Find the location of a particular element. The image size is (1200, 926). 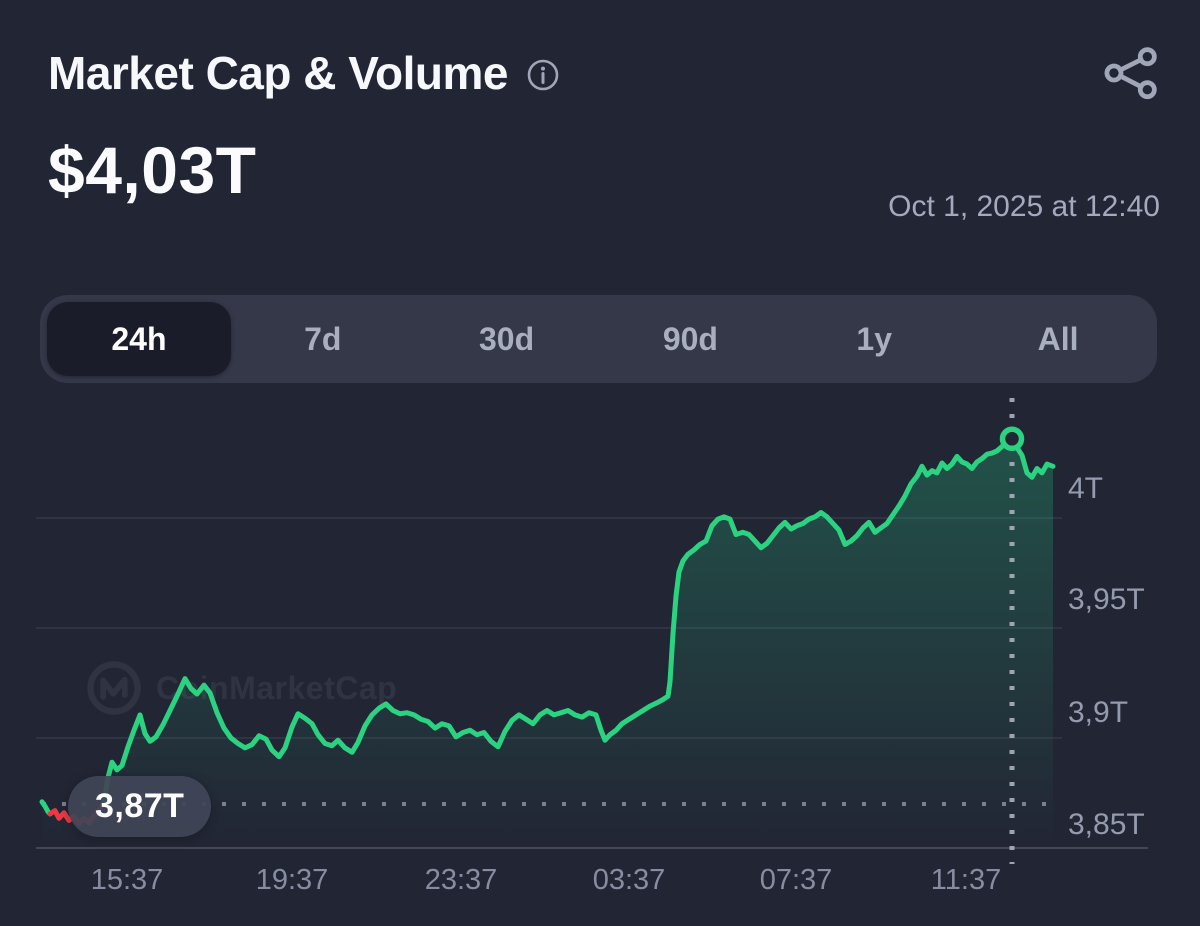

y-axis-tick: 4T is located at coordinates (1086, 488).